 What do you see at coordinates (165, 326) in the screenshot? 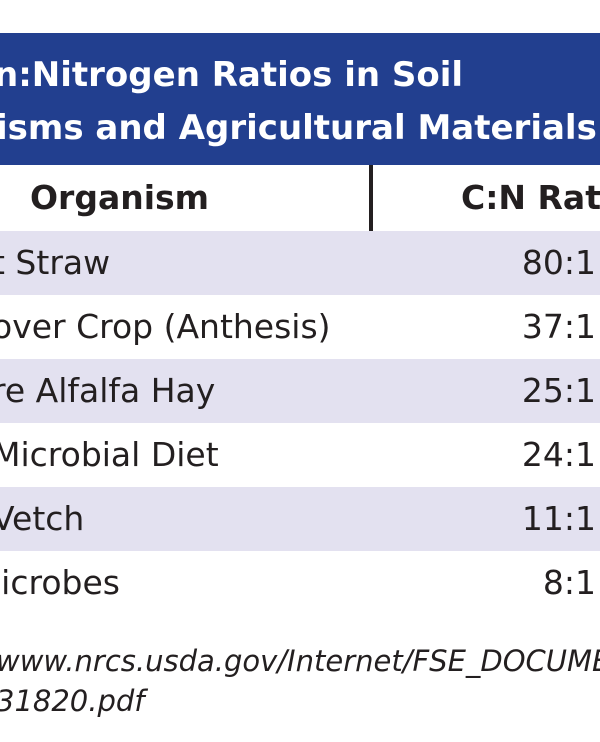
I see `row-name: over Crop (Anthesis)` at bounding box center [165, 326].